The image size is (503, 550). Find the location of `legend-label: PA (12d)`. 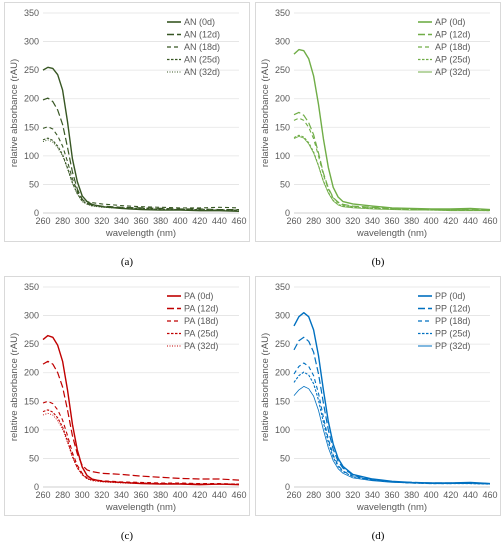

legend-label: PA (12d) is located at coordinates (201, 309).